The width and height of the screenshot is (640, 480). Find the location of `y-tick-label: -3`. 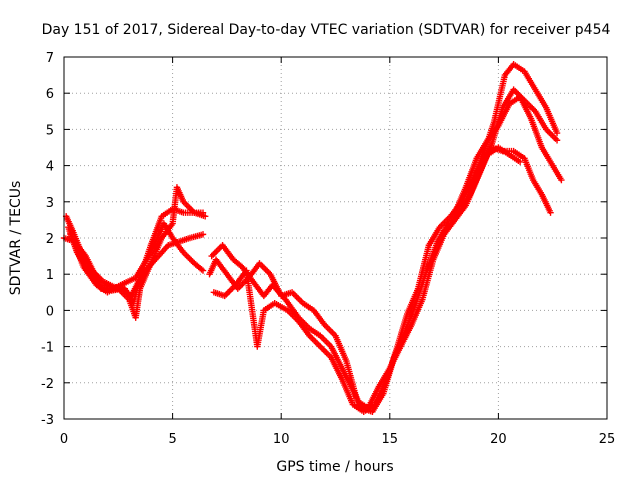

y-tick-label: -3 is located at coordinates (47, 420).